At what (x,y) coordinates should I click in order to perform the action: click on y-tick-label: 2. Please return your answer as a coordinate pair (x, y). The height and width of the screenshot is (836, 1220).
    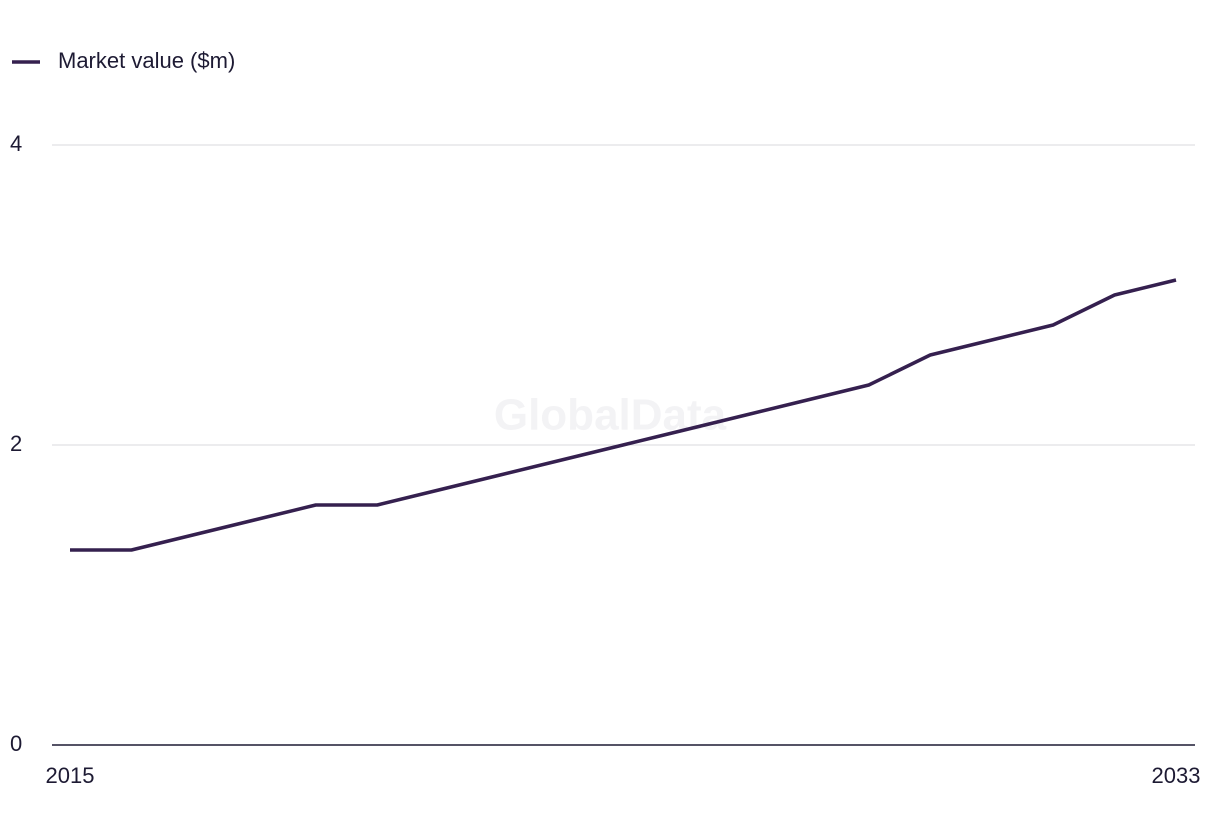
    Looking at the image, I should click on (16, 443).